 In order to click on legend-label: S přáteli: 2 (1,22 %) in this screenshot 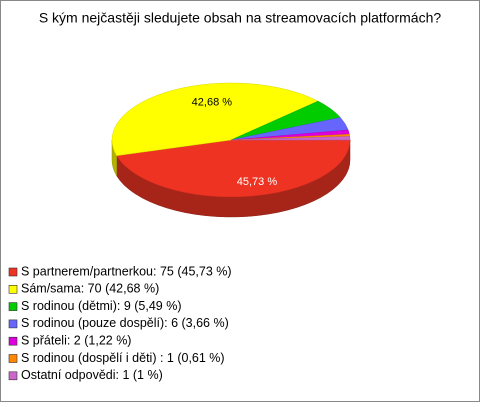, I will do `click(76, 340)`.